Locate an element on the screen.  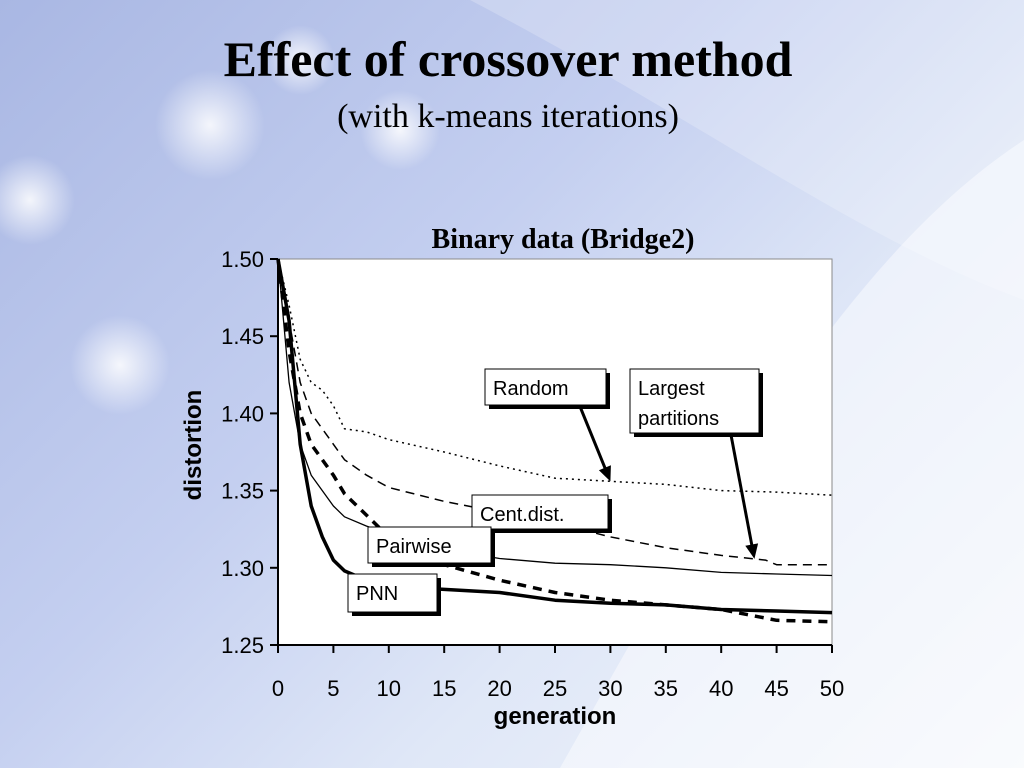
callout-label: partitions is located at coordinates (678, 419).